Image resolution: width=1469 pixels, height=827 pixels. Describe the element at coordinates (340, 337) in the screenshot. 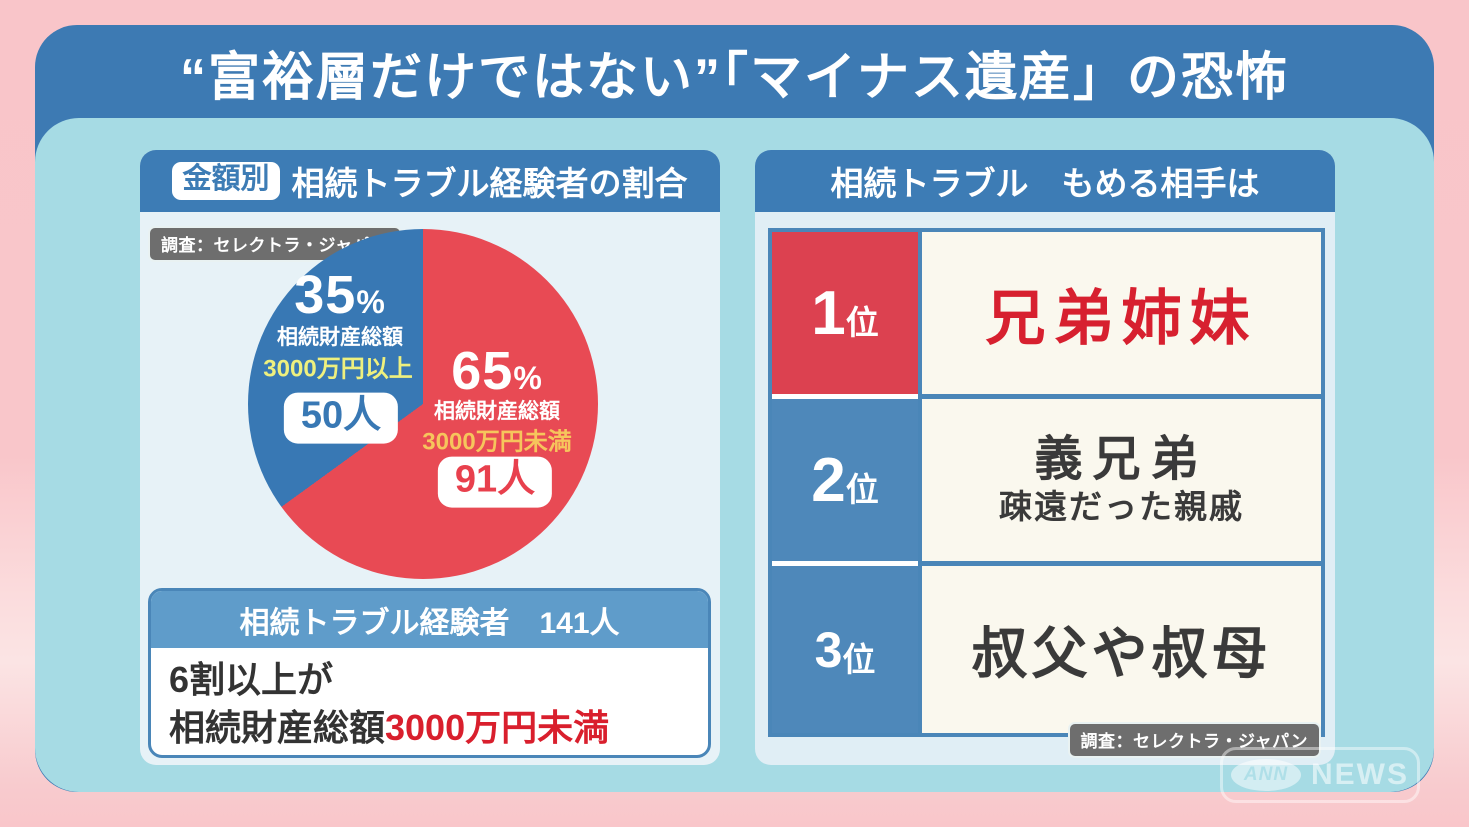

I see `pie-blue-label-line1: 相続財産総額` at that location.